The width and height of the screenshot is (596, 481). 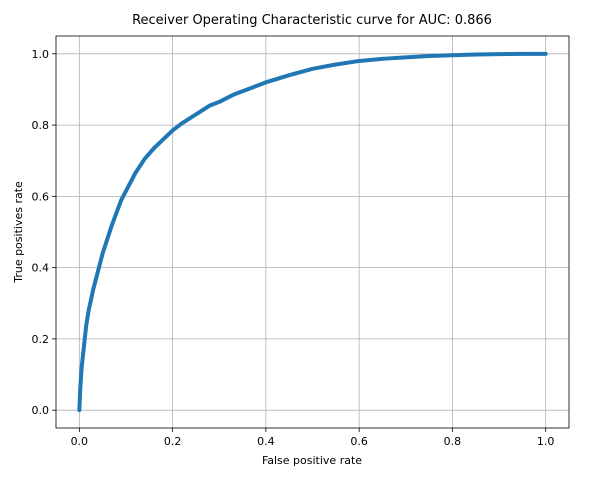 I want to click on x-axis-ticks: 0.0 0.2 0.4 0.6 0.8 1.0, so click(x=313, y=438).